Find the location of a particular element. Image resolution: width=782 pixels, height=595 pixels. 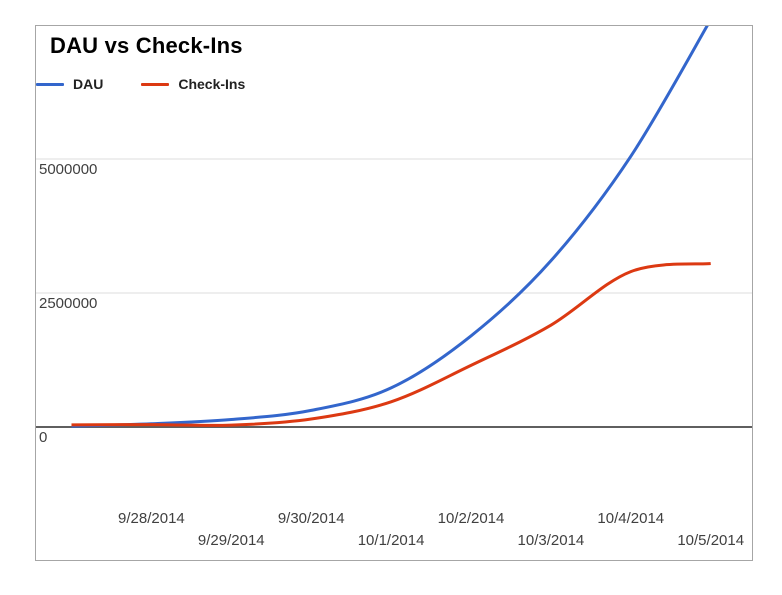

y-tick-label: 0 is located at coordinates (43, 437).